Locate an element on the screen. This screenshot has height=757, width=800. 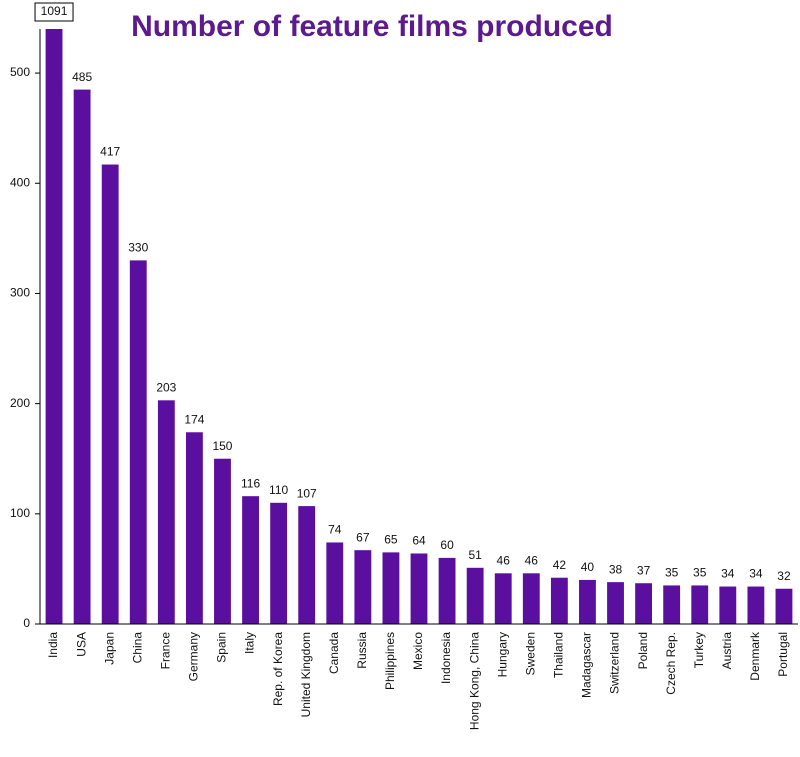
x-tick-label: India is located at coordinates (53, 645).